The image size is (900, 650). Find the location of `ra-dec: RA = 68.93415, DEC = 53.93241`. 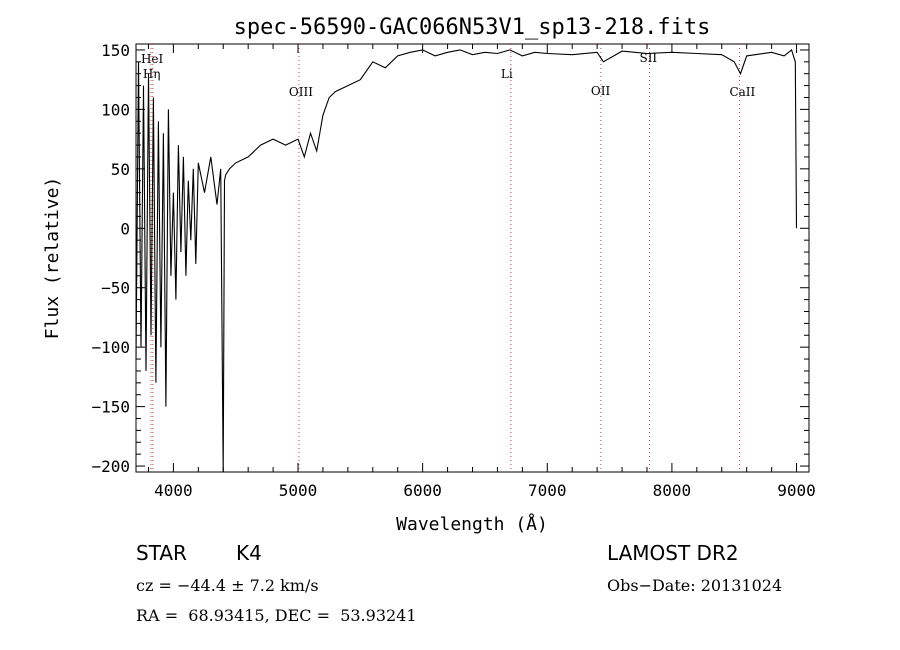

ra-dec: RA = 68.93415, DEC = 53.93241 is located at coordinates (276, 615).